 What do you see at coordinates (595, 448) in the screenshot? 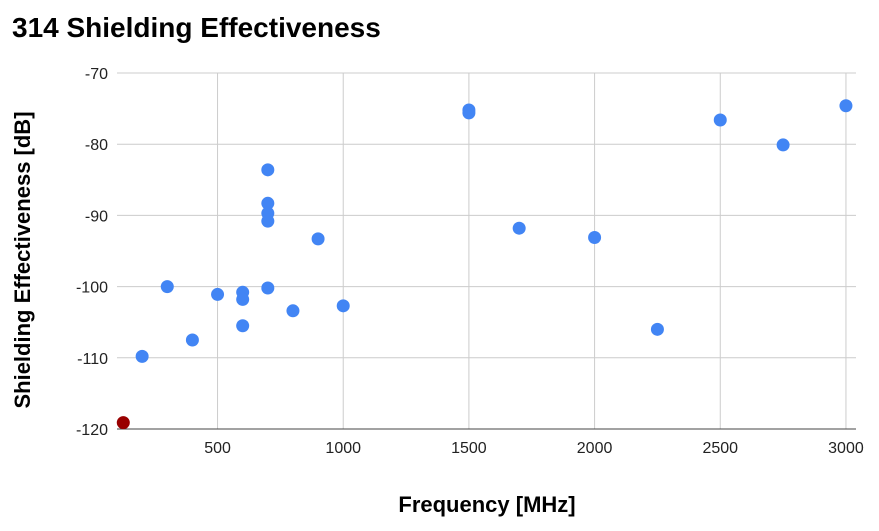
I see `x-tick-label: 2000` at bounding box center [595, 448].